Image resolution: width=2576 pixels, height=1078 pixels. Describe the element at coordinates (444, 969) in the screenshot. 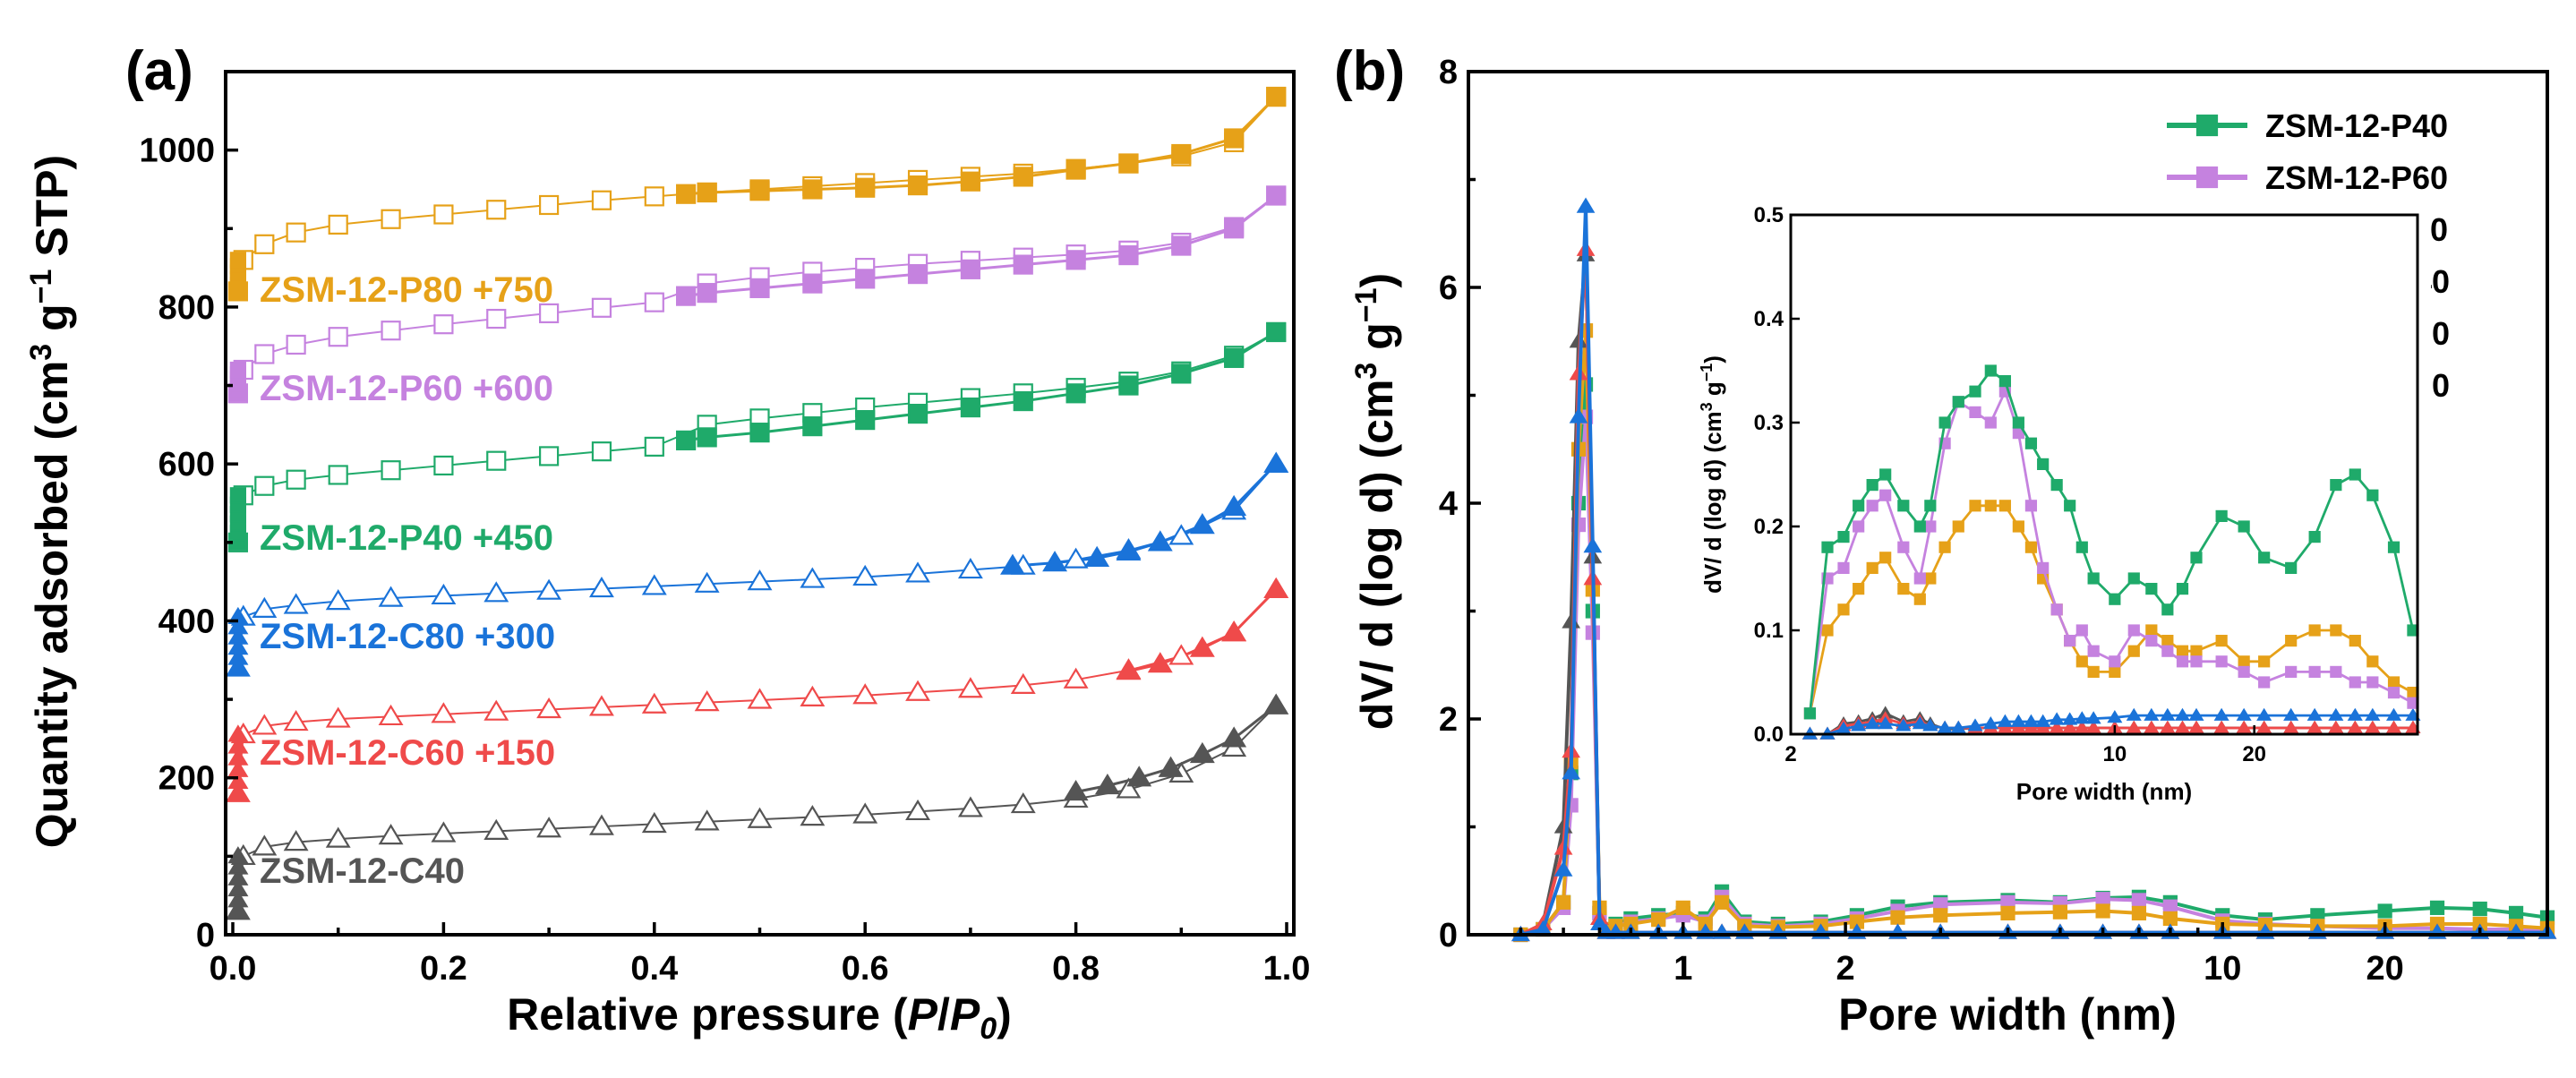

I see `x-tick-label: 0.2` at that location.